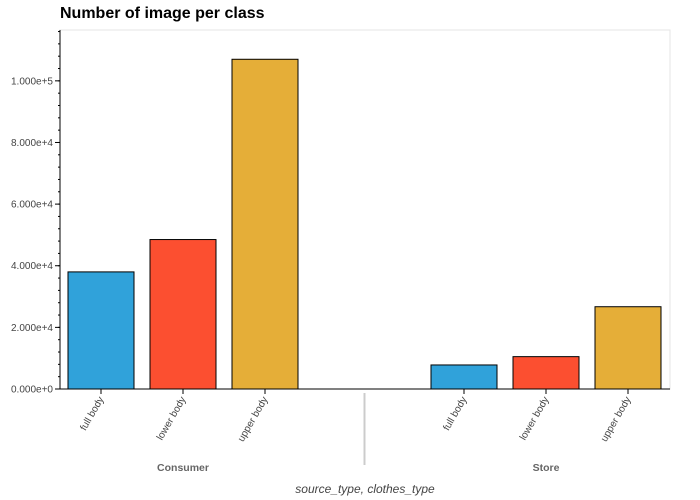  What do you see at coordinates (183, 314) in the screenshot?
I see `bar-consumer-lower-body` at bounding box center [183, 314].